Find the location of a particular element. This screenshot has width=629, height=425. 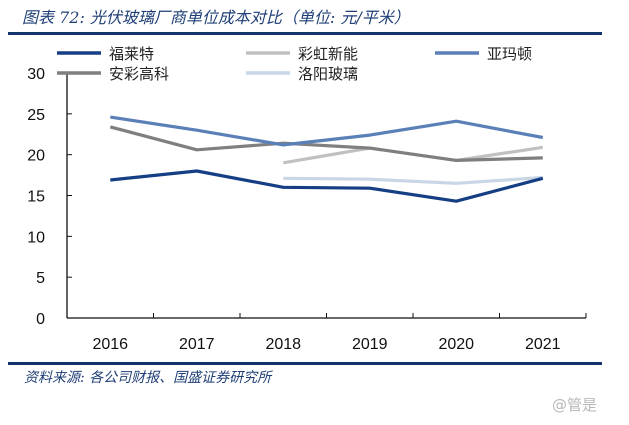

legend-item: 福莱特 is located at coordinates (105, 54).